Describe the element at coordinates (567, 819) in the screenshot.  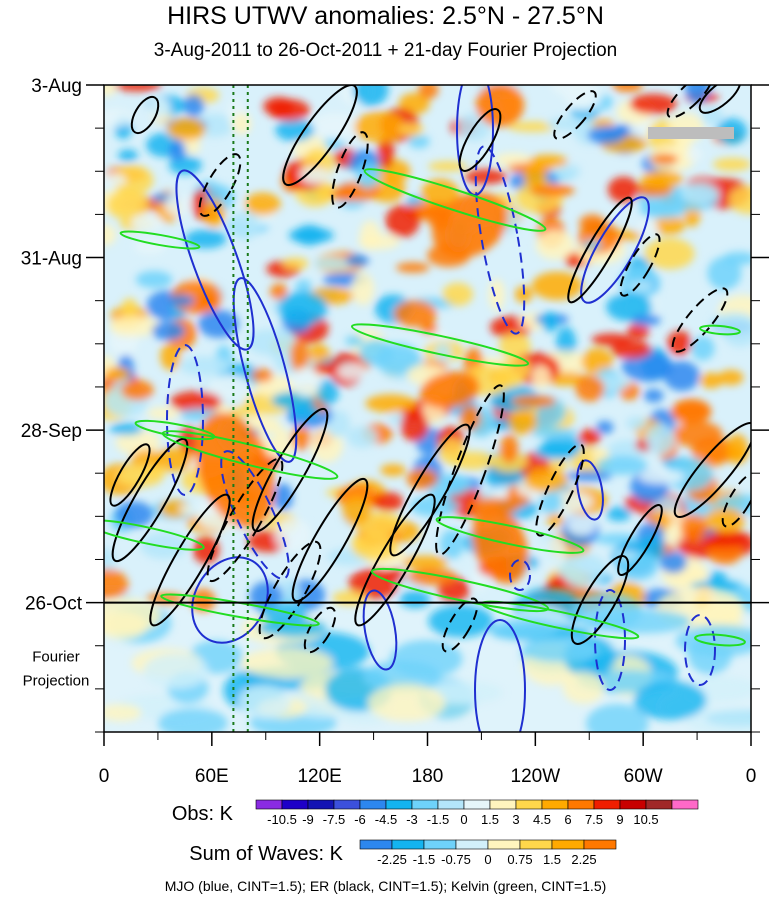
I see `colorbar-tick-label: 6` at that location.